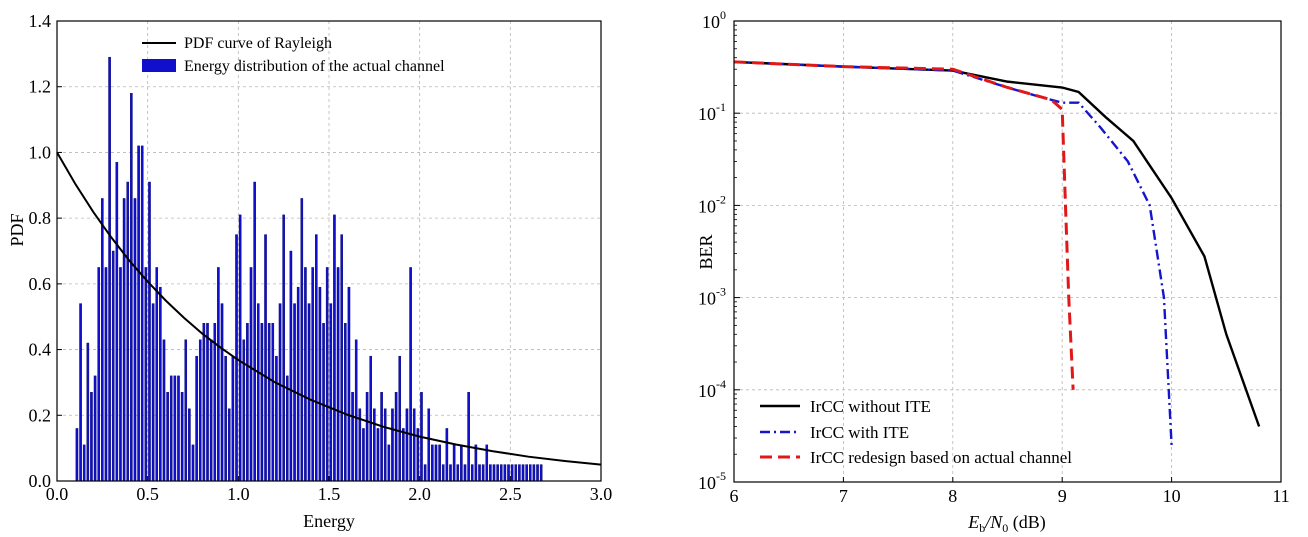 This screenshot has width=1308, height=537. What do you see at coordinates (57, 494) in the screenshot?
I see `left-x-tick-label: 0.0` at bounding box center [57, 494].